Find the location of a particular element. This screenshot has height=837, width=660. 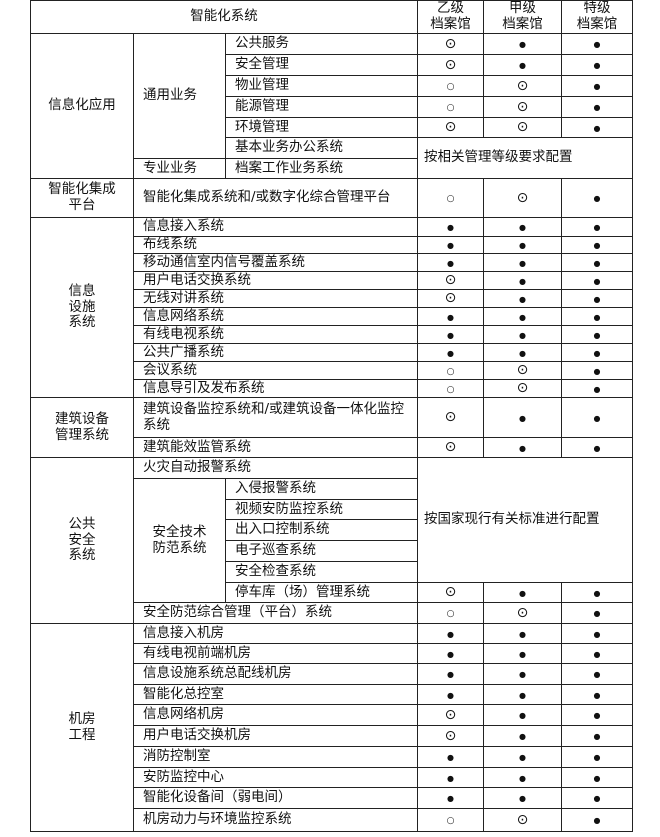

table-row: 移动通信室内信号覆盖系统 ● ● ● is located at coordinates (332, 262).